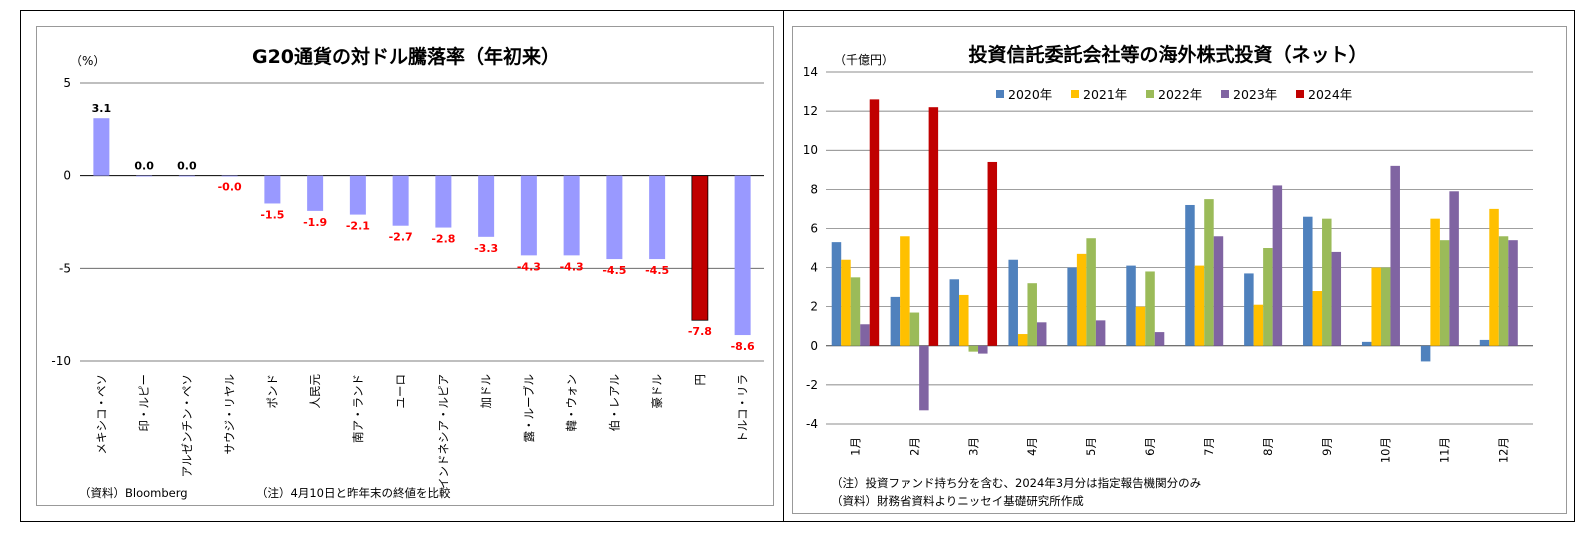  Describe the element at coordinates (1330, 94) in the screenshot. I see `legend-label: 2024年` at that location.